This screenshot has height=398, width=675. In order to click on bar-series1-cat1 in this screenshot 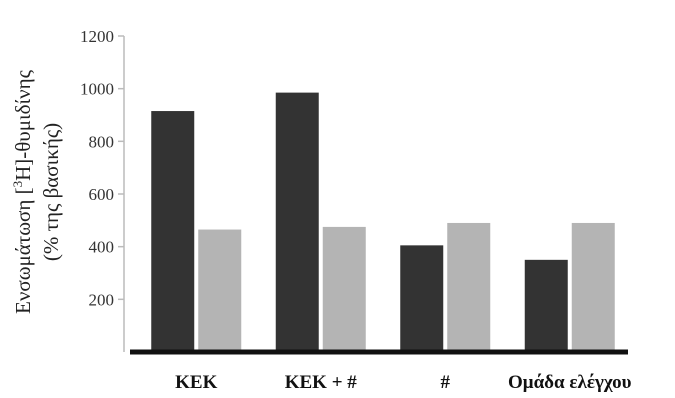, I will do `click(173, 231)`.